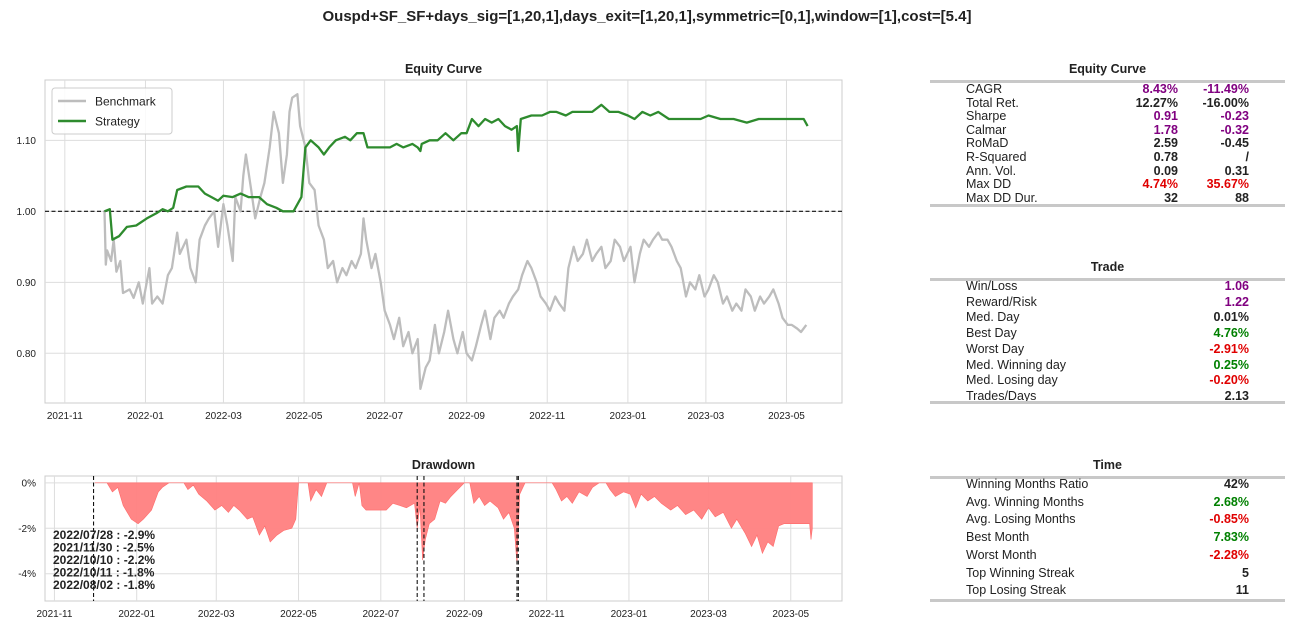 The image size is (1294, 631). Describe the element at coordinates (1242, 197) in the screenshot. I see `row-value-benchmark: 88` at that location.